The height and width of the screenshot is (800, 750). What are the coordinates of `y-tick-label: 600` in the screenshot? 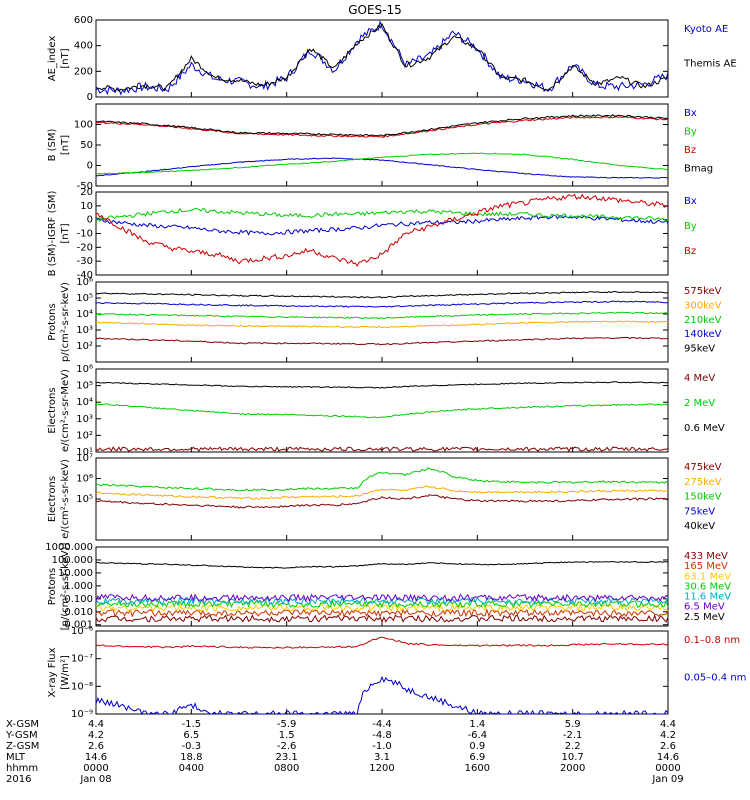 It's located at (83, 20).